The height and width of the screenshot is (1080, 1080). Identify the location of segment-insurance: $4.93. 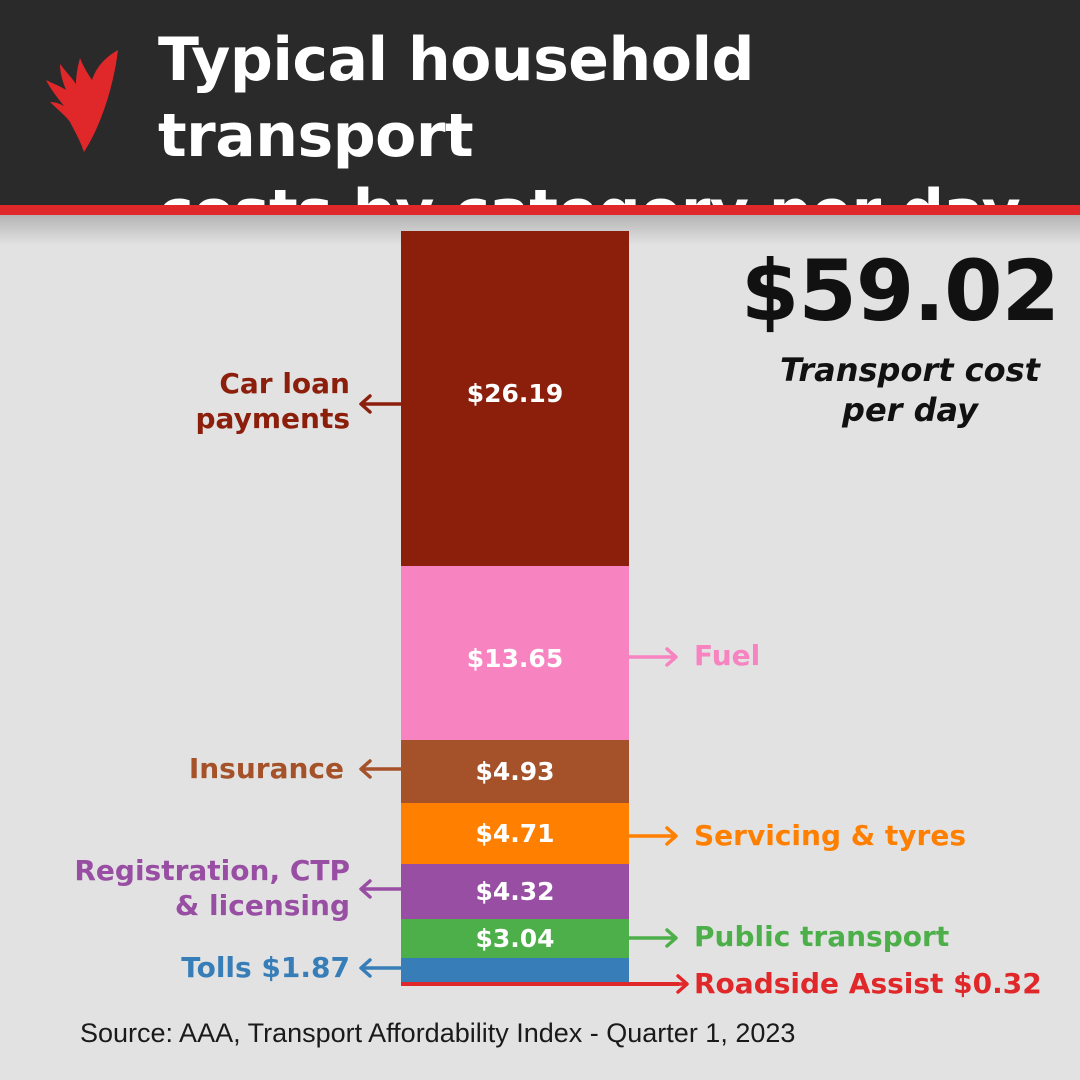
(515, 771).